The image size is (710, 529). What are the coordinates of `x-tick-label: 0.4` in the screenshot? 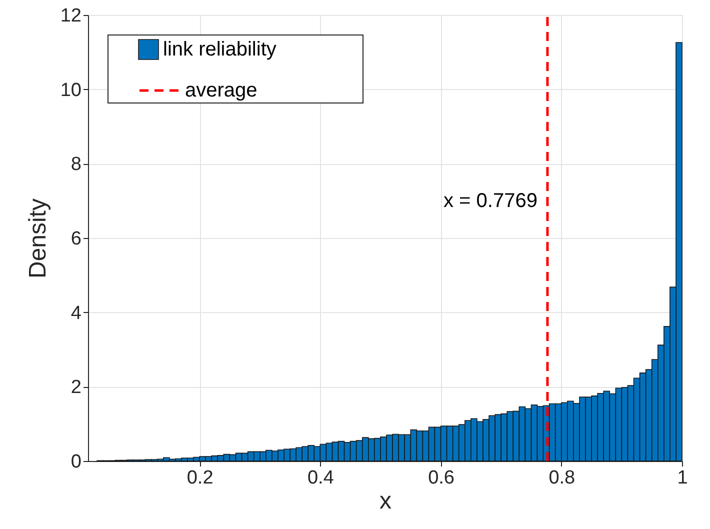 It's located at (320, 478).